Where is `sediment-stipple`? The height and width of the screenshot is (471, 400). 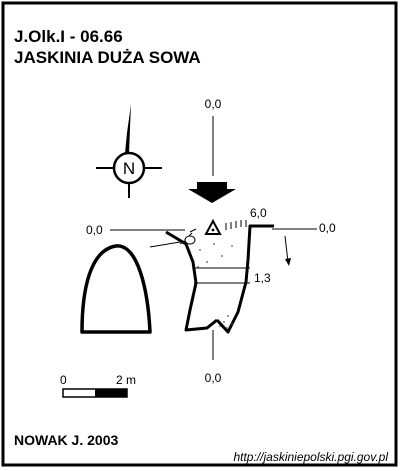
sediment-stipple is located at coordinates (215, 286).